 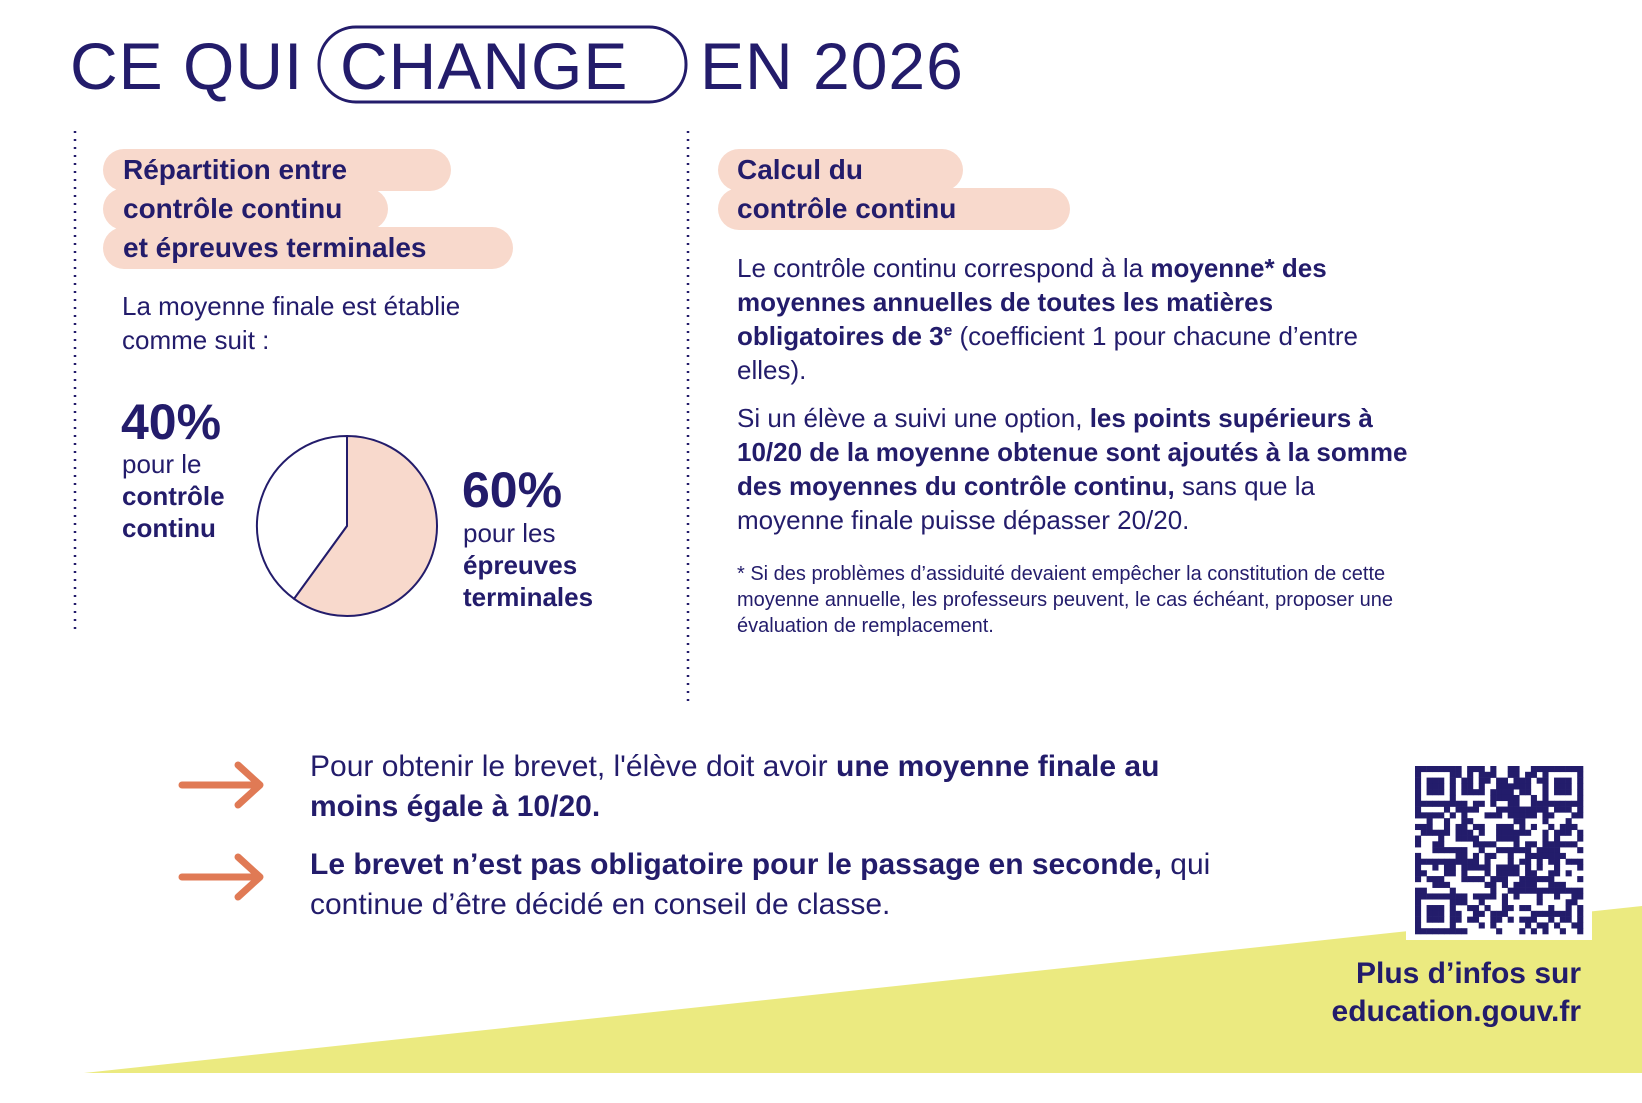 What do you see at coordinates (863, 989) in the screenshot?
I see `swoosh` at bounding box center [863, 989].